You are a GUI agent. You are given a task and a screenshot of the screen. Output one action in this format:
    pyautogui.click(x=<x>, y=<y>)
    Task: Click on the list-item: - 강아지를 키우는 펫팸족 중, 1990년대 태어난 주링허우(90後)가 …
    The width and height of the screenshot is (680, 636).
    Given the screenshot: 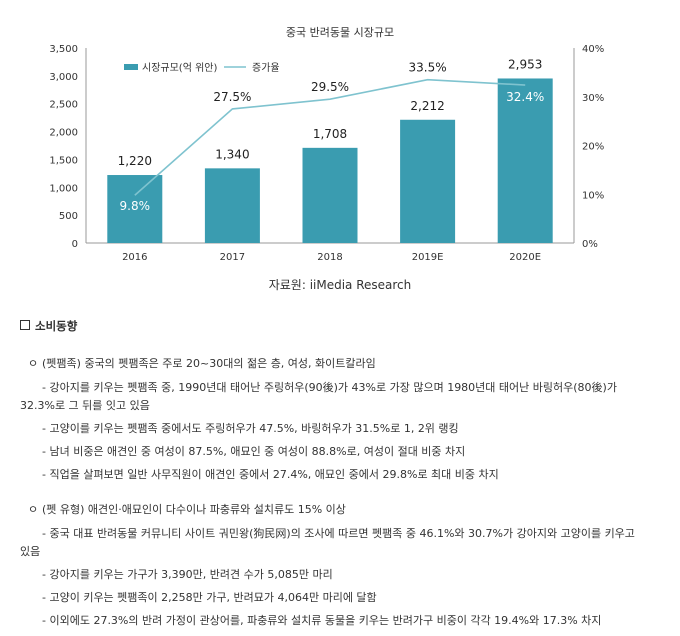 What is the action you would take?
    pyautogui.click(x=329, y=387)
    